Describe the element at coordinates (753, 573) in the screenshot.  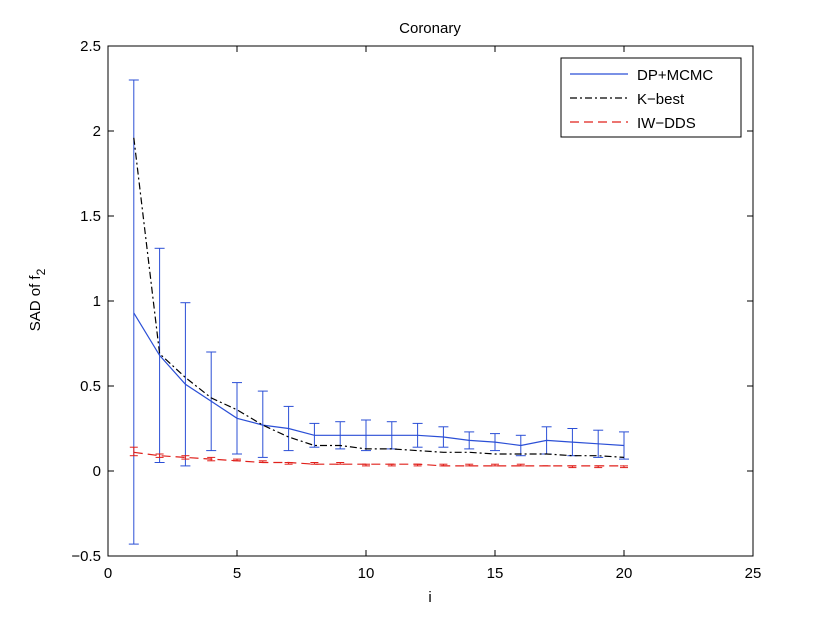
I see `x-tick-label: 25` at that location.